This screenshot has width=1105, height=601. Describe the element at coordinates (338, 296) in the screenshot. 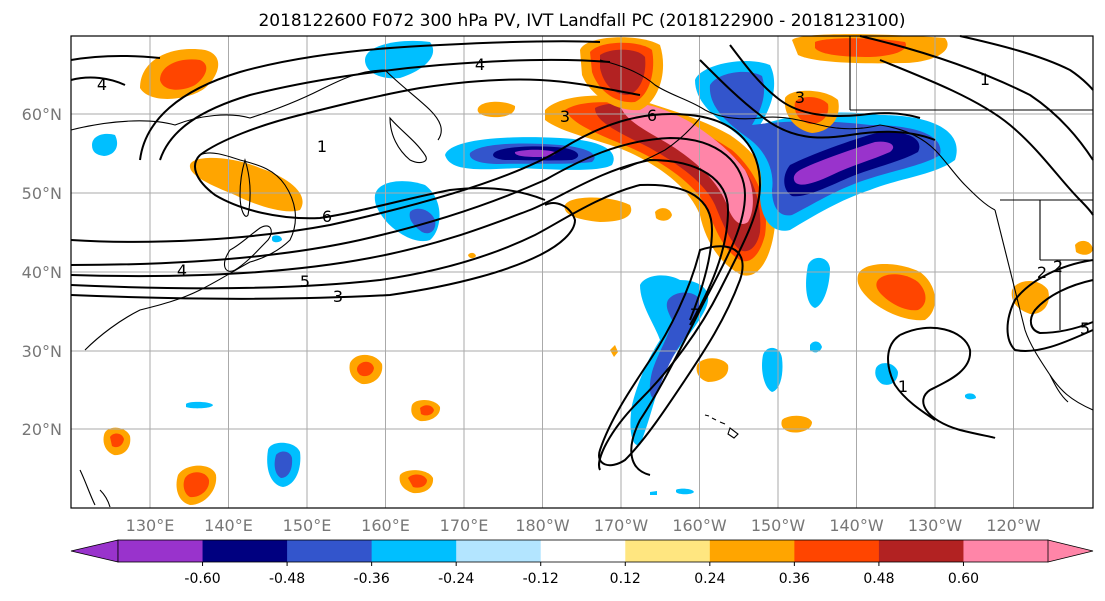

I see `contour-label: 3` at that location.